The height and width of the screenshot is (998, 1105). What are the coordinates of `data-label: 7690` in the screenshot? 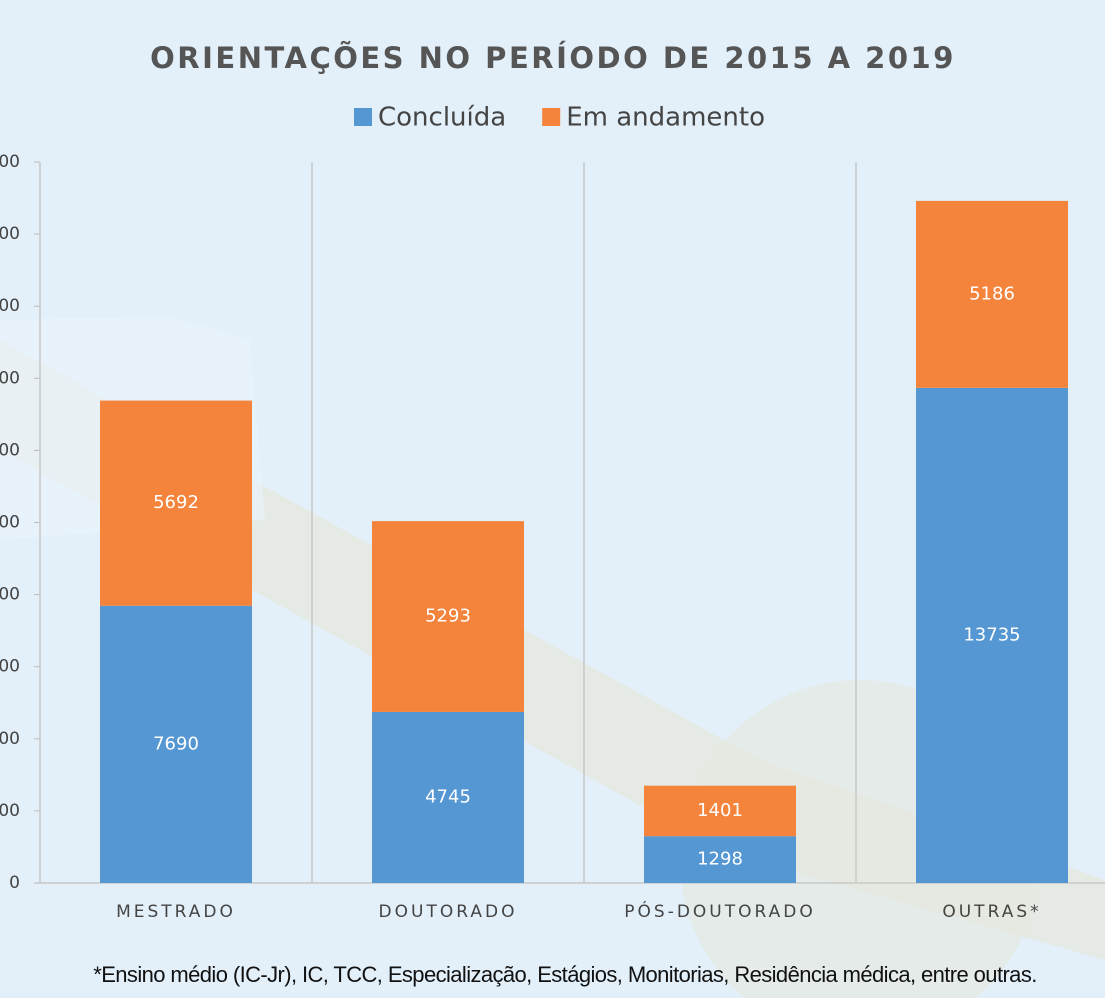 It's located at (176, 743).